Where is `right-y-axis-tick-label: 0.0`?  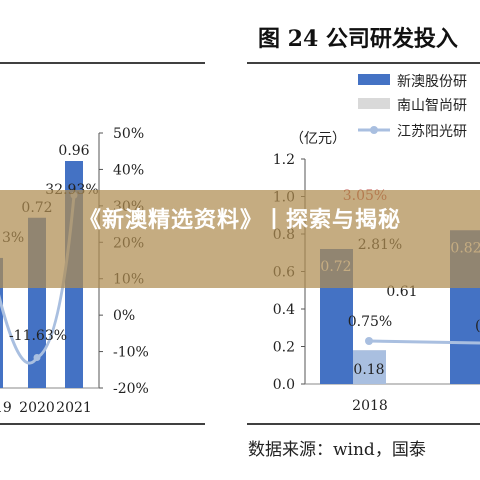
right-y-axis-tick-label: 0.0 is located at coordinates (284, 385).